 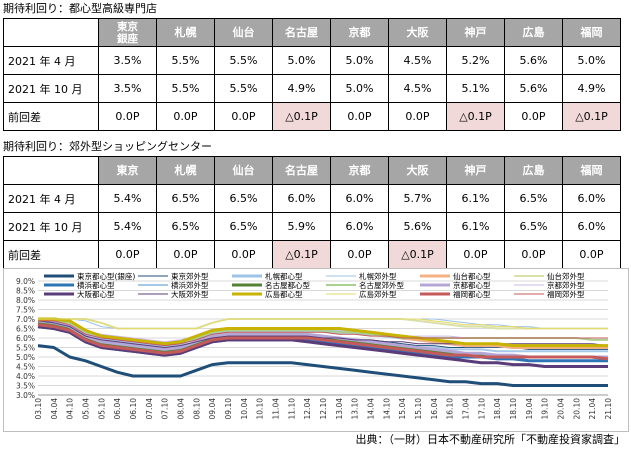 What do you see at coordinates (107, 146) in the screenshot?
I see `table-title-suburban-sc: 期待利回り：郊外型ショッピングセンター` at bounding box center [107, 146].